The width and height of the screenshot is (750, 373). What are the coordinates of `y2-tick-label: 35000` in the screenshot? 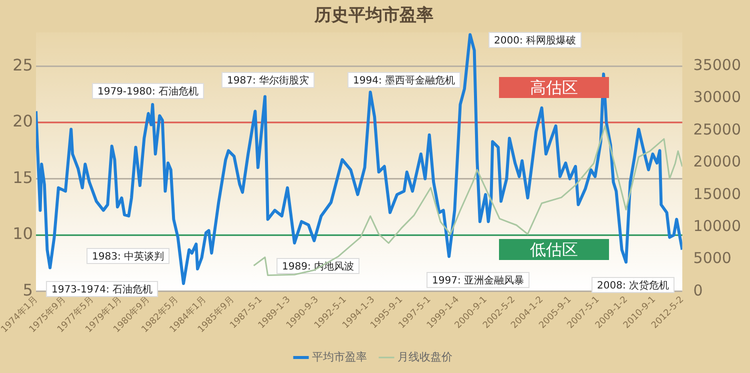 It's located at (717, 65).